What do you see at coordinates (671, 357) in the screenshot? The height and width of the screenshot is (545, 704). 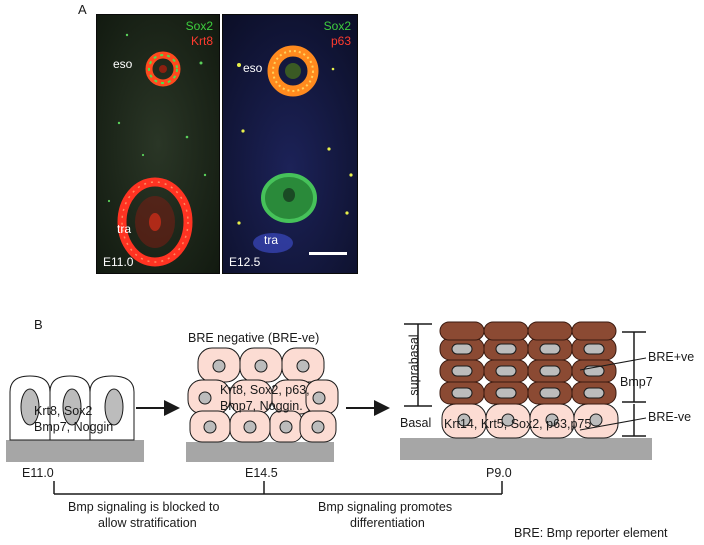 I see `stage3-bre-positive: BRE+ve` at bounding box center [671, 357].